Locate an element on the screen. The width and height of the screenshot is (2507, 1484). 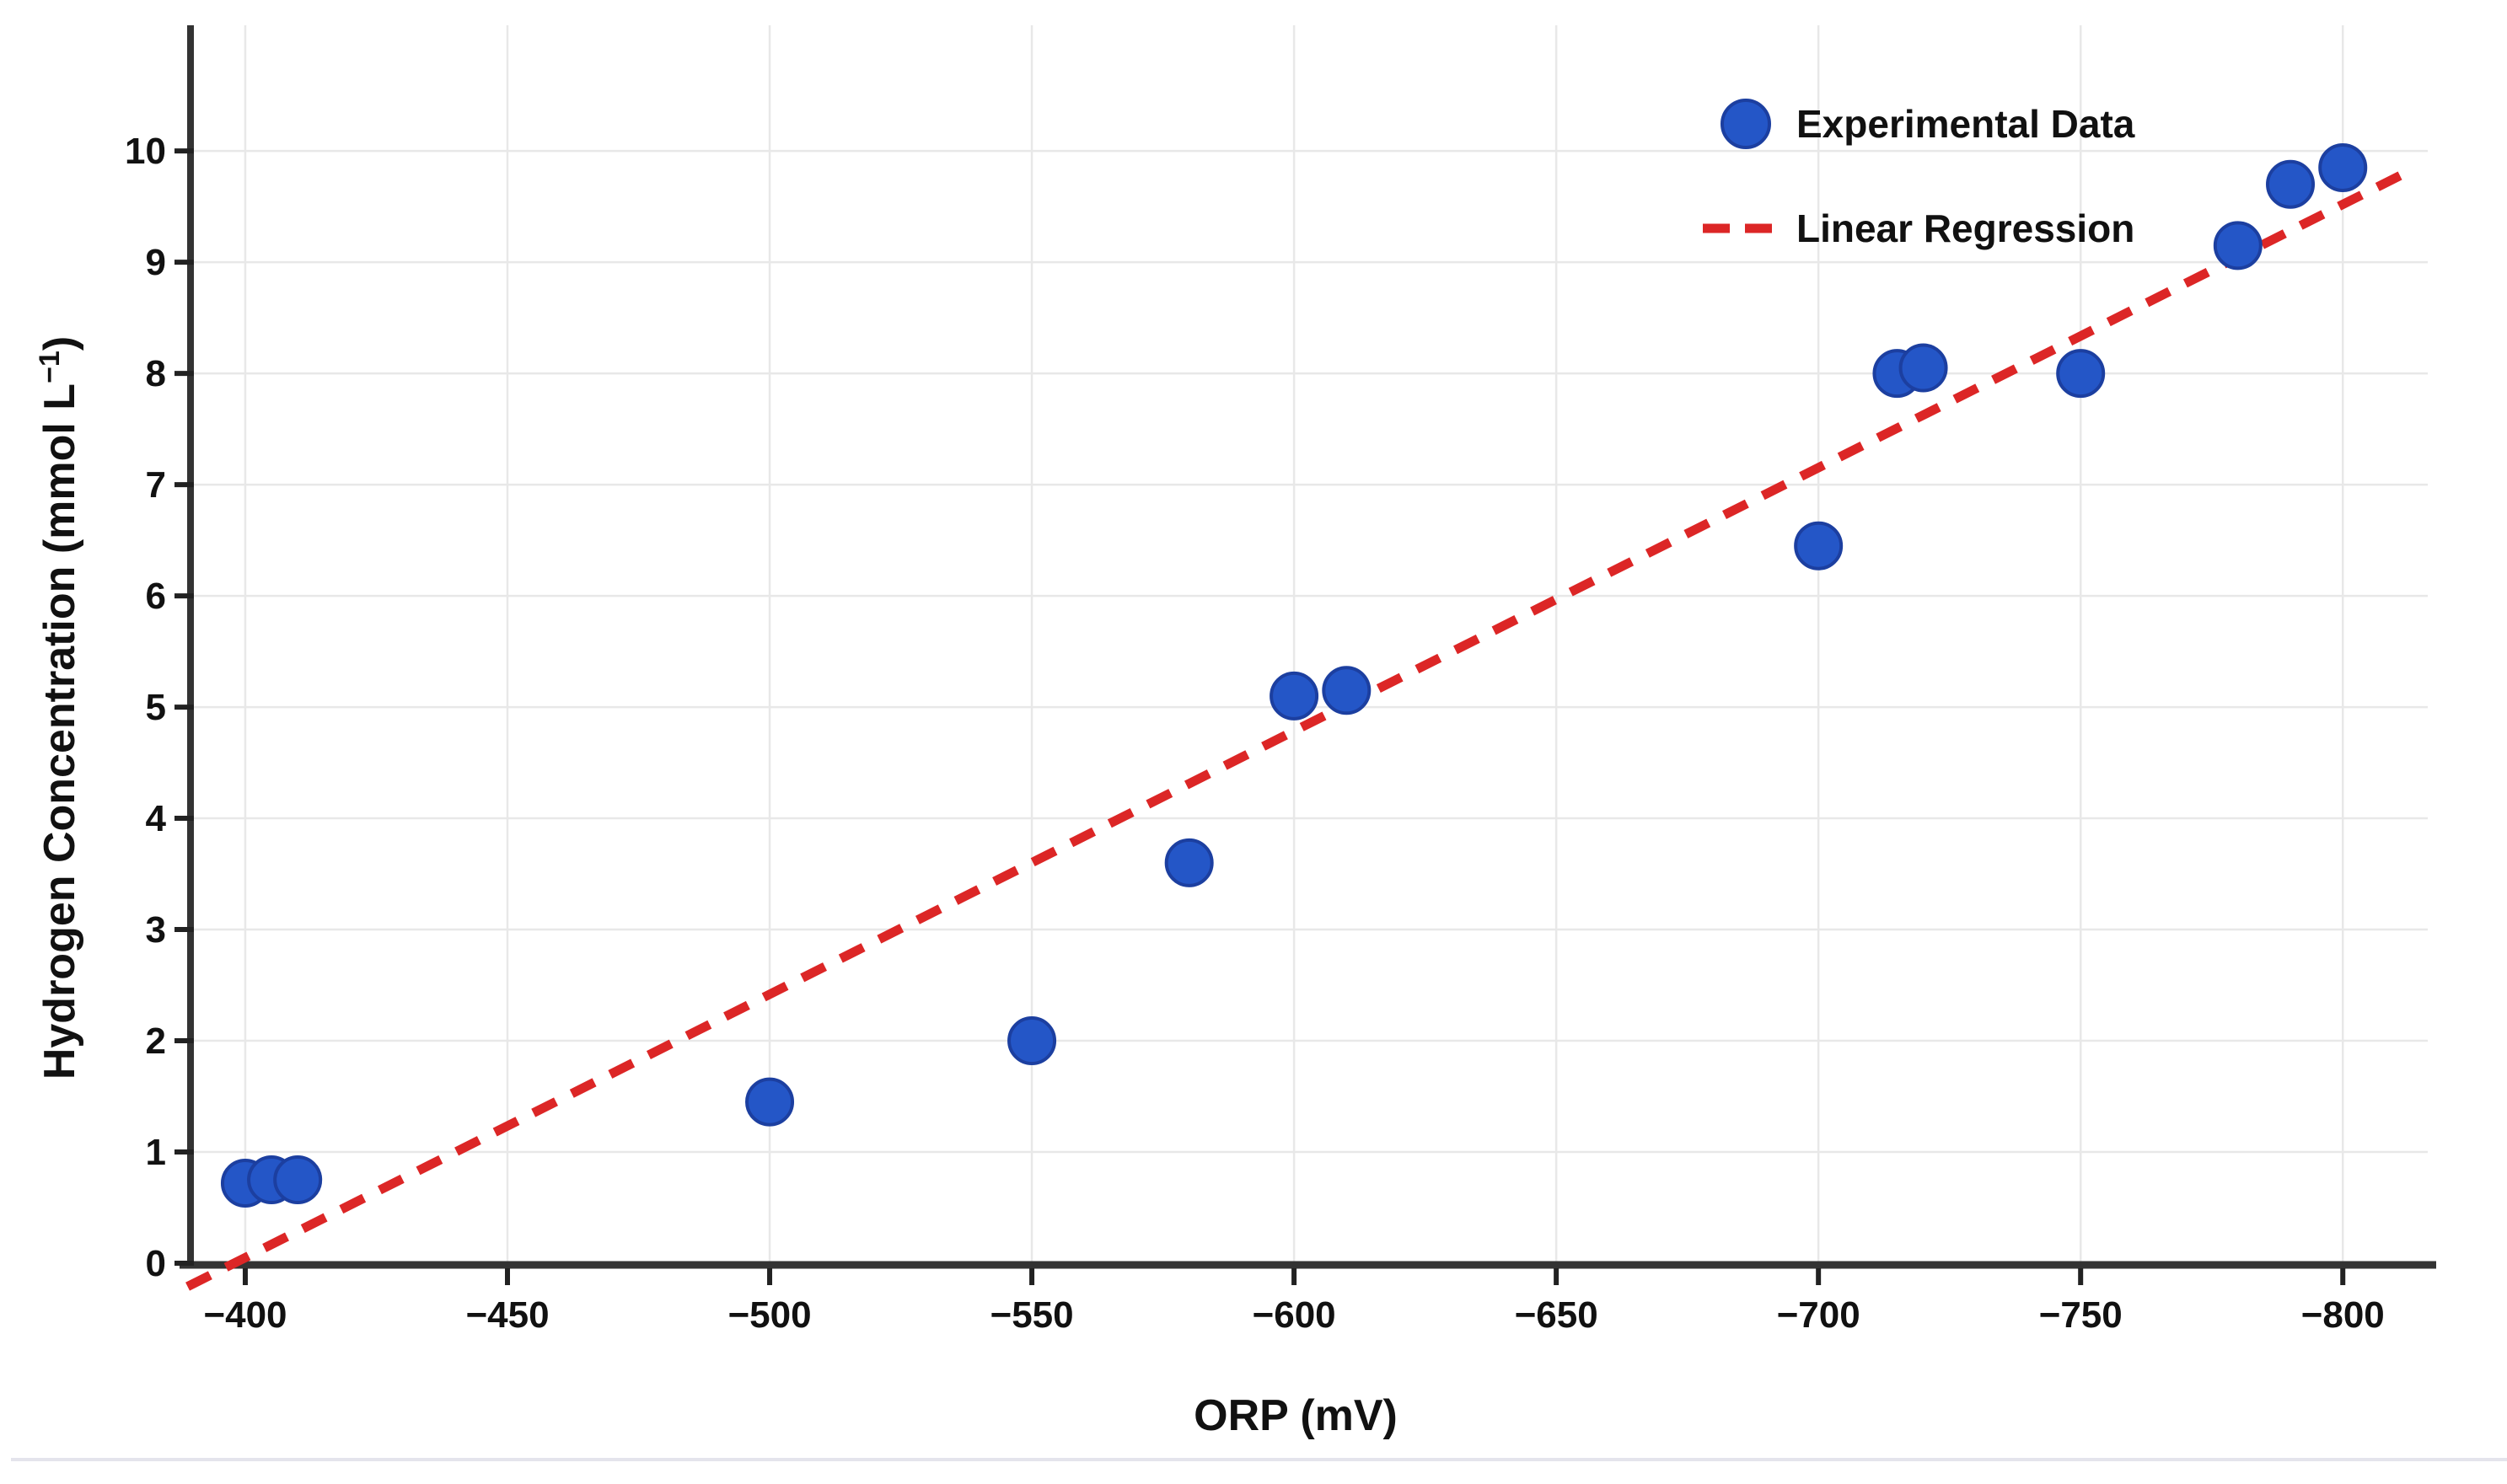
x-tick-label: −450 is located at coordinates (507, 1315).